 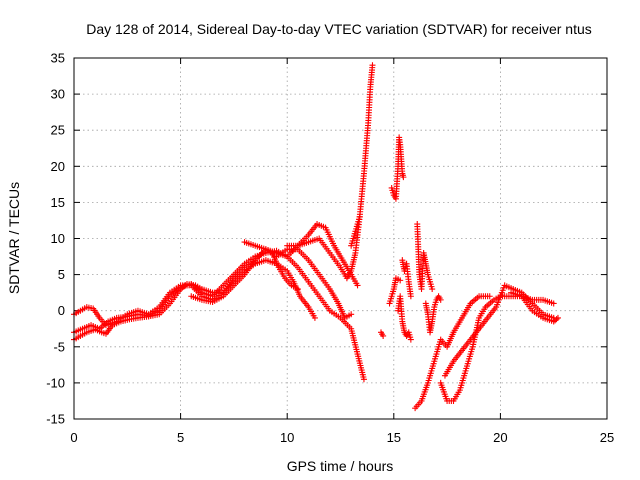 I want to click on y-tick-label: 25, so click(x=58, y=130).